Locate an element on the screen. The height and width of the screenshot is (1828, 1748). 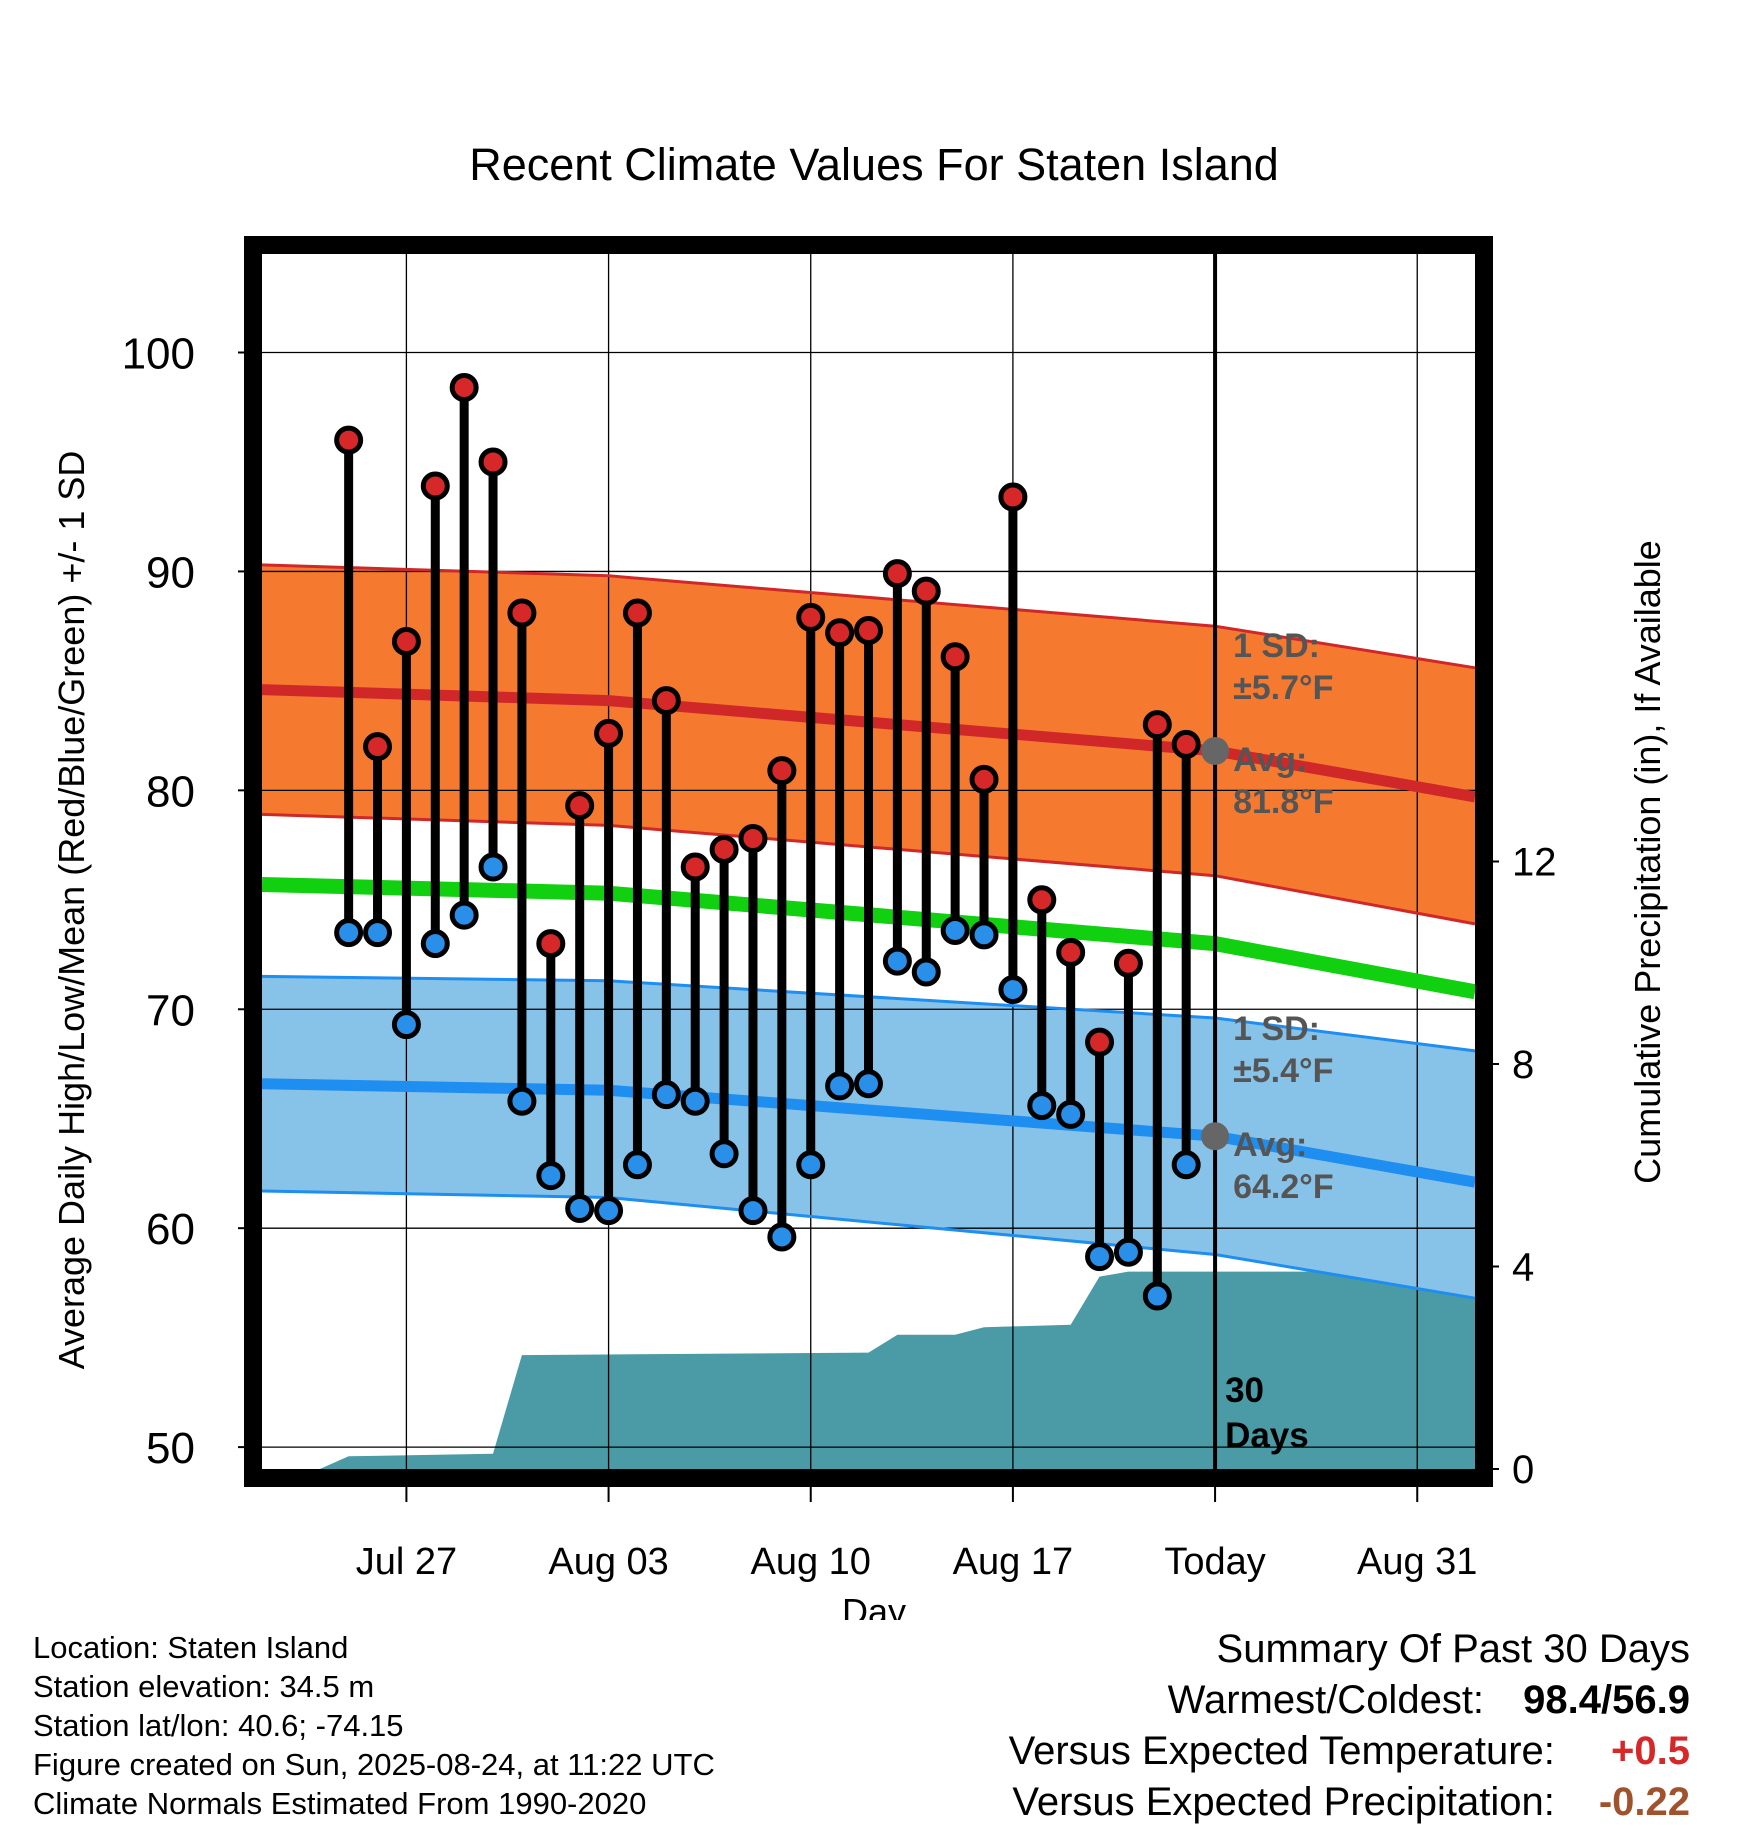
temp-row: Versus Expected Temperature: +0.5 is located at coordinates (1349, 1751).